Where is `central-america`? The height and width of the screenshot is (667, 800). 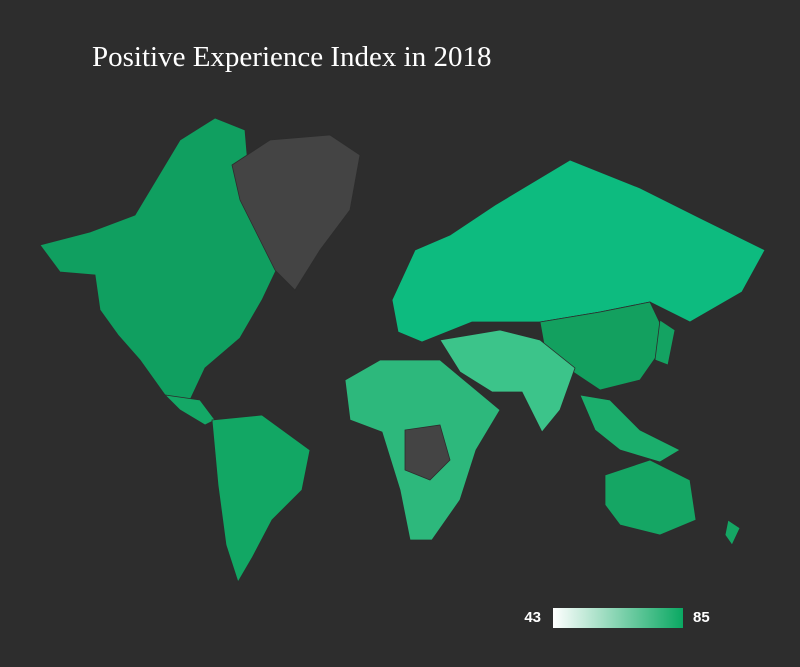 central-america is located at coordinates (189, 410).